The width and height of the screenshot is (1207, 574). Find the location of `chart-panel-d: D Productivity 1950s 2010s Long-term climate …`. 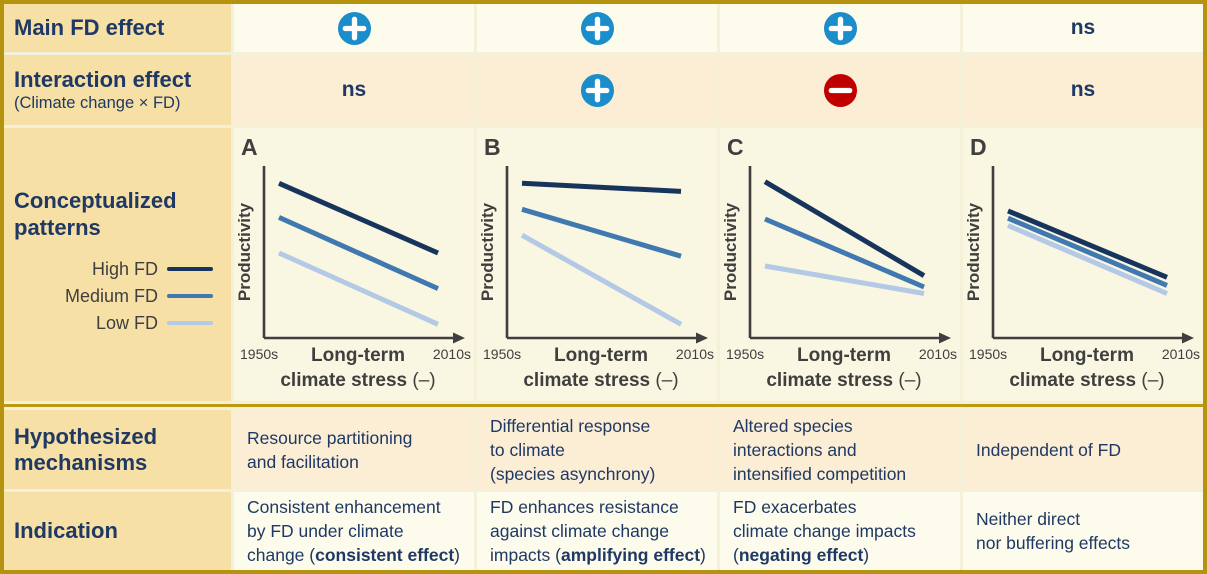

chart-panel-d: D Productivity 1950s 2010s Long-term climate … is located at coordinates (1083, 264).